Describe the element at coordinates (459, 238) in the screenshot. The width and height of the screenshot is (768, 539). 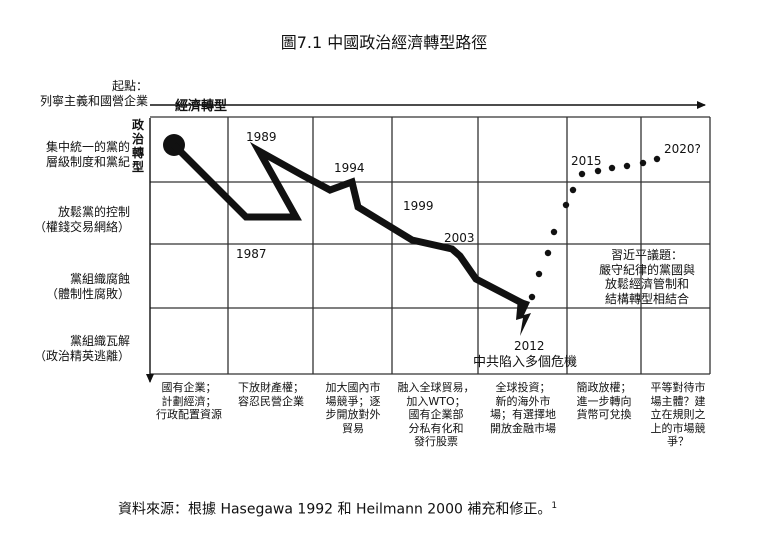
I see `year-label-2003: 2003` at that location.